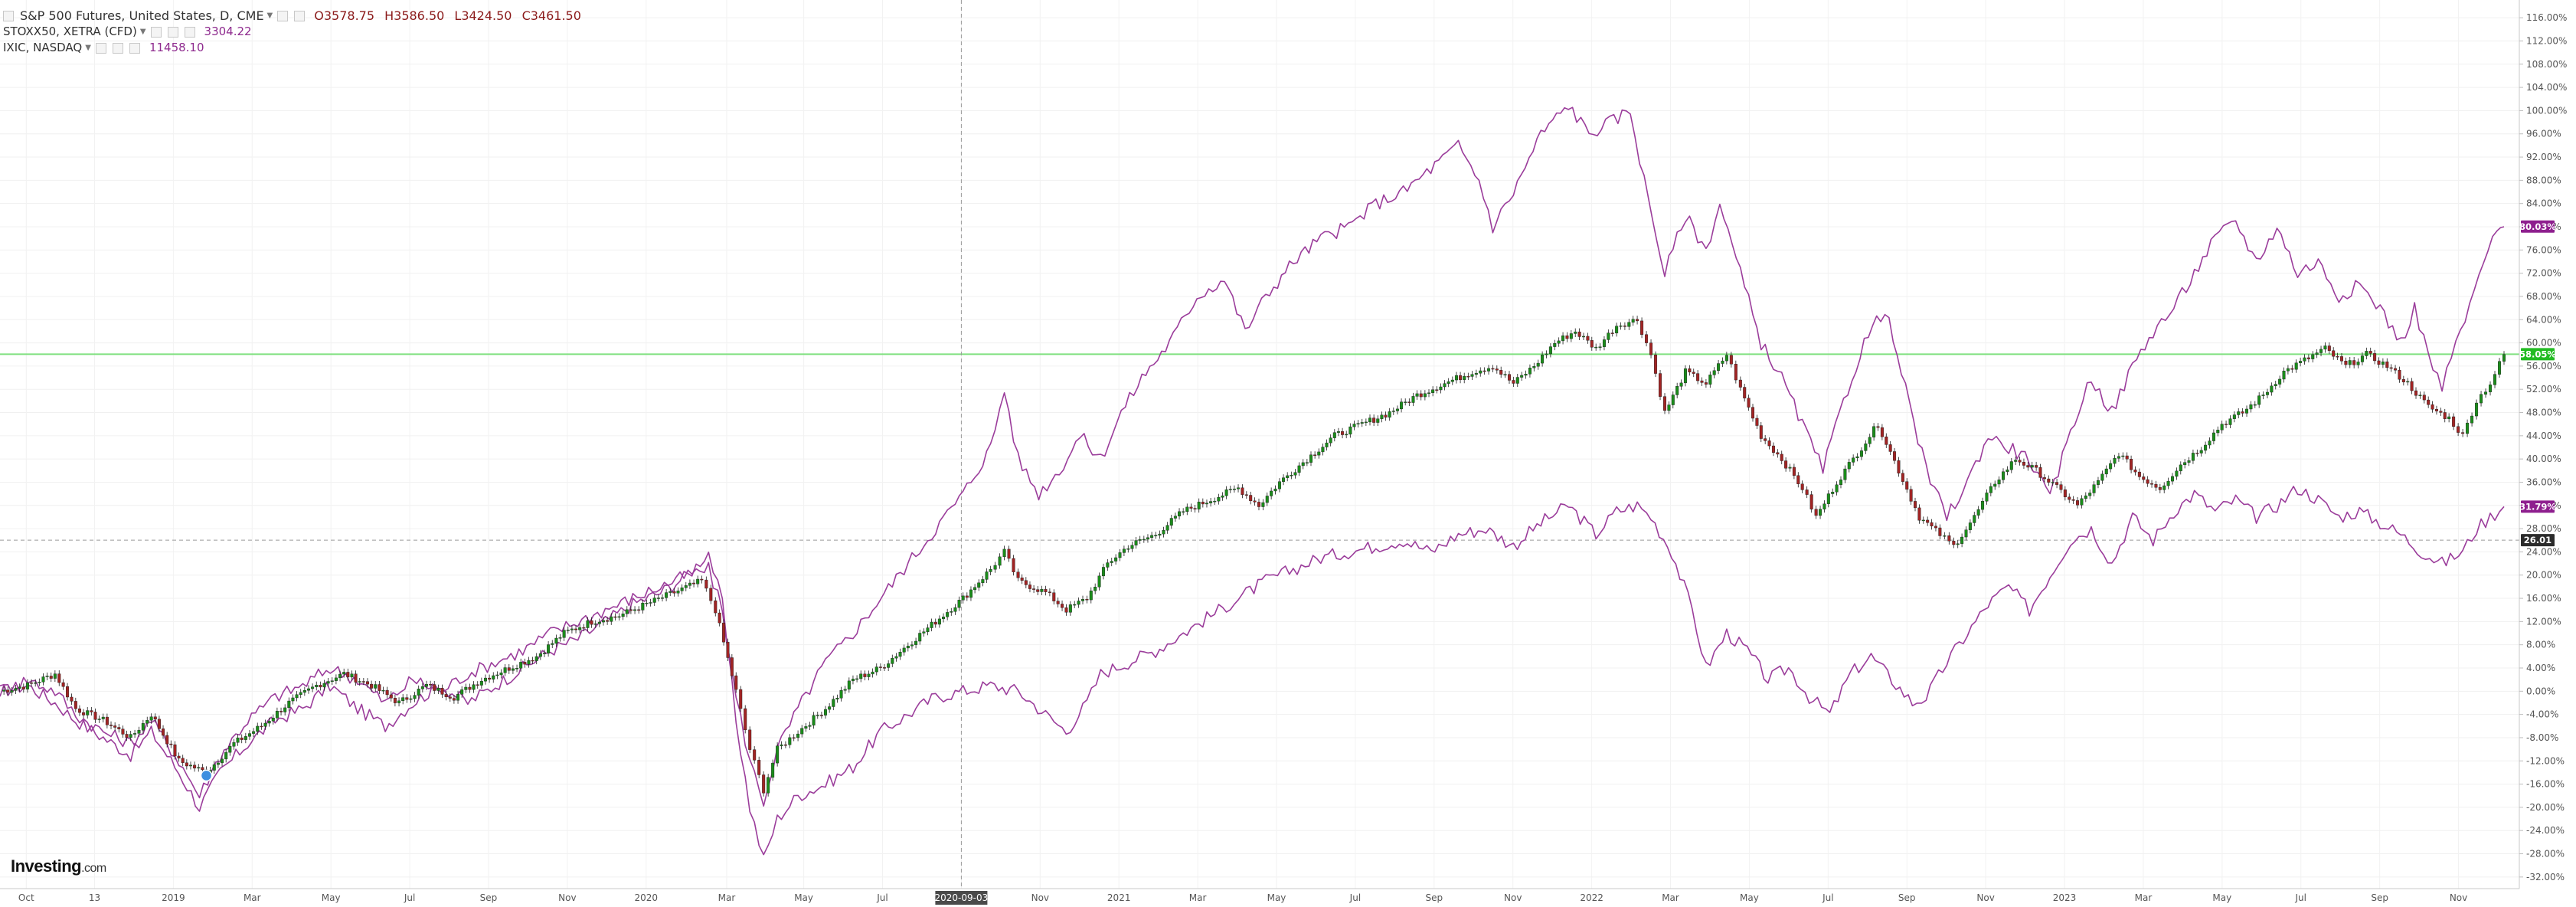 This screenshot has height=907, width=2576. What do you see at coordinates (134, 48) in the screenshot?
I see `close-icon` at bounding box center [134, 48].